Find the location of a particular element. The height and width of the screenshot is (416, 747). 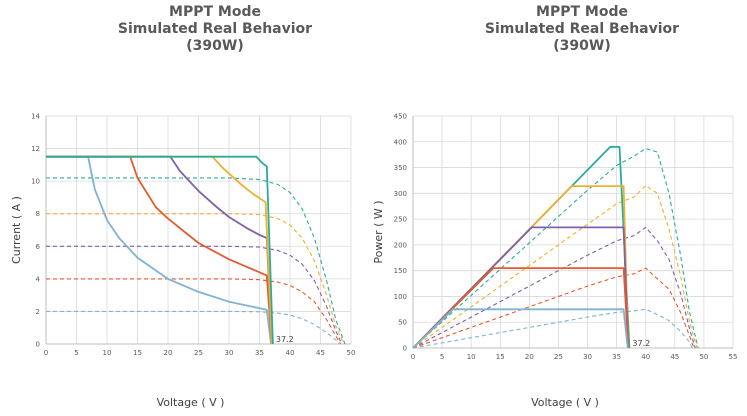

left-title-line-1: MPPT Mode is located at coordinates (215, 12).